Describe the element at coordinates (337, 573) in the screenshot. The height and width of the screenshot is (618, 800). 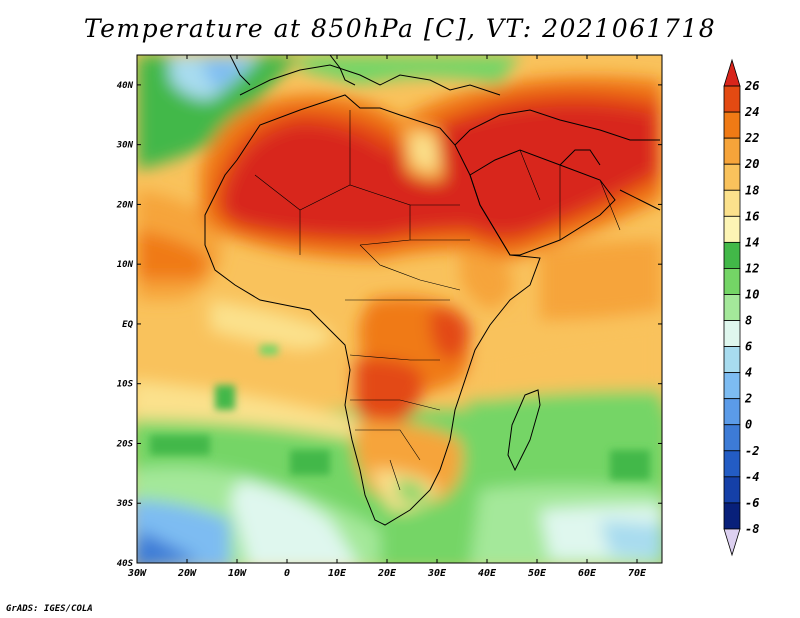
I see `lon-tick-label: 10E` at that location.